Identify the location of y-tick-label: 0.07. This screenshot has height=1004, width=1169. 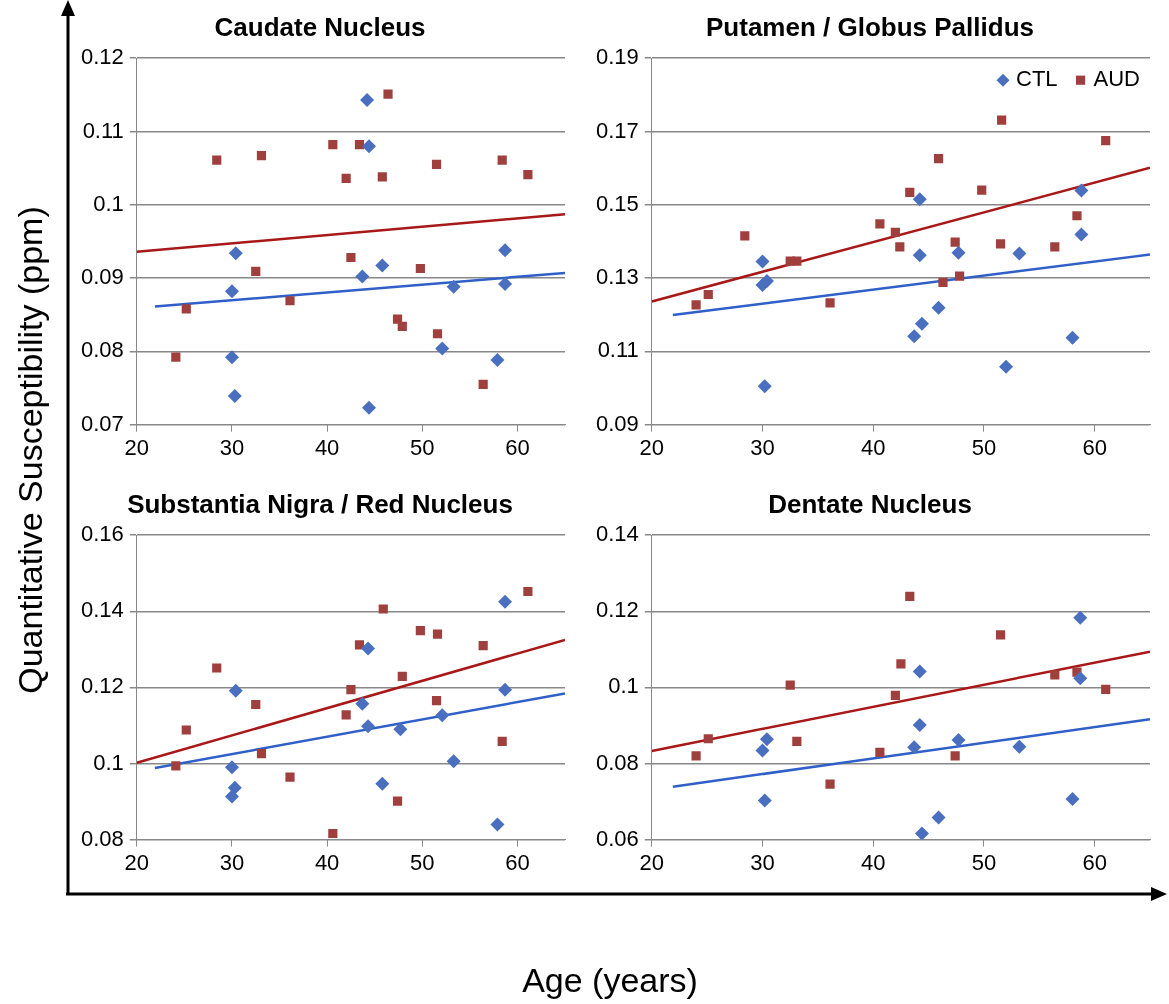
(102, 423).